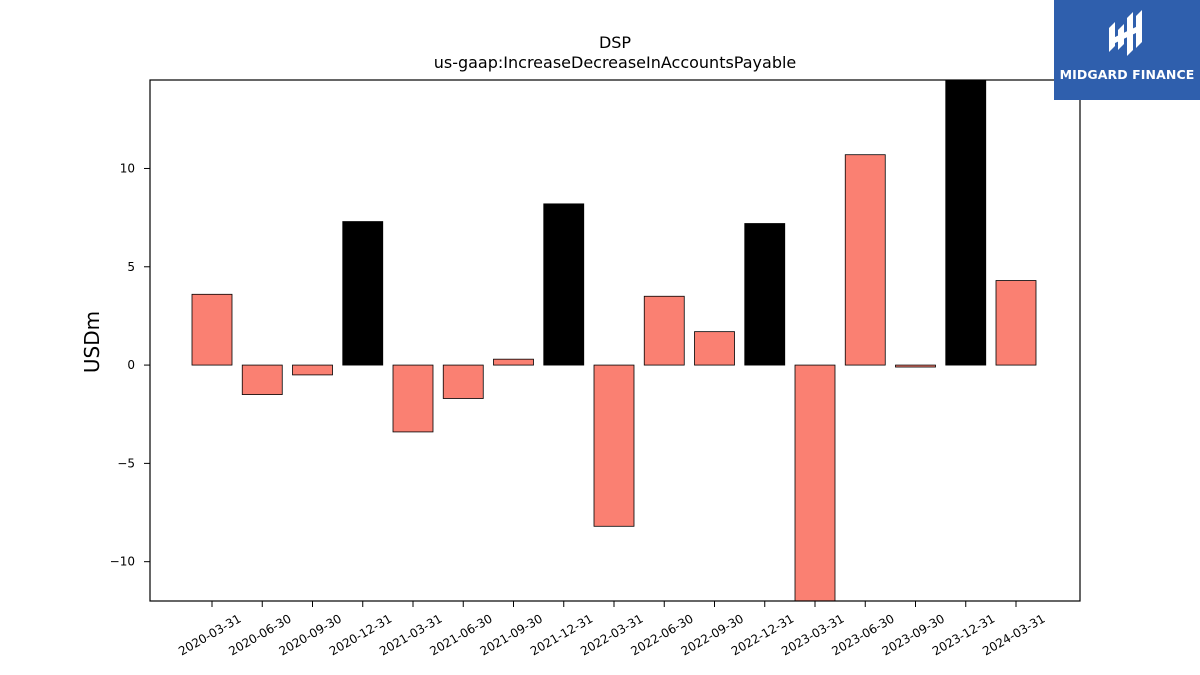 The height and width of the screenshot is (675, 1200). Describe the element at coordinates (1127, 74) in the screenshot. I see `logo-text: MIDGARD FINANCE` at that location.